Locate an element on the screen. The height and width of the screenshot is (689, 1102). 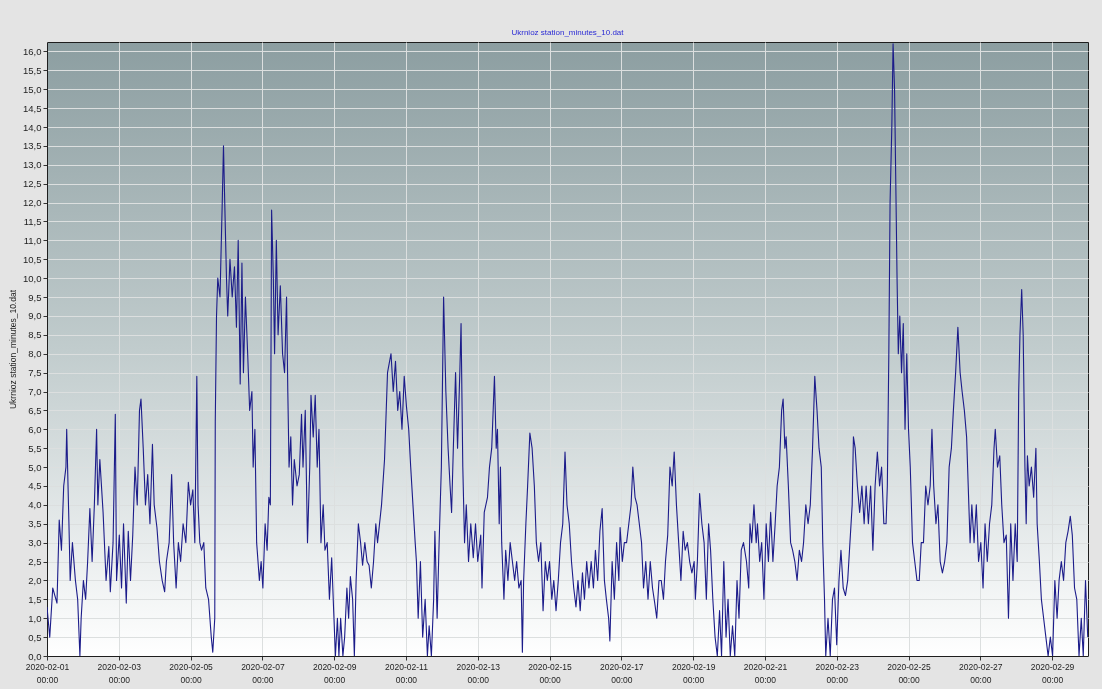
chart-title: Ukrnioz station_minutes_10.dat is located at coordinates (568, 32).